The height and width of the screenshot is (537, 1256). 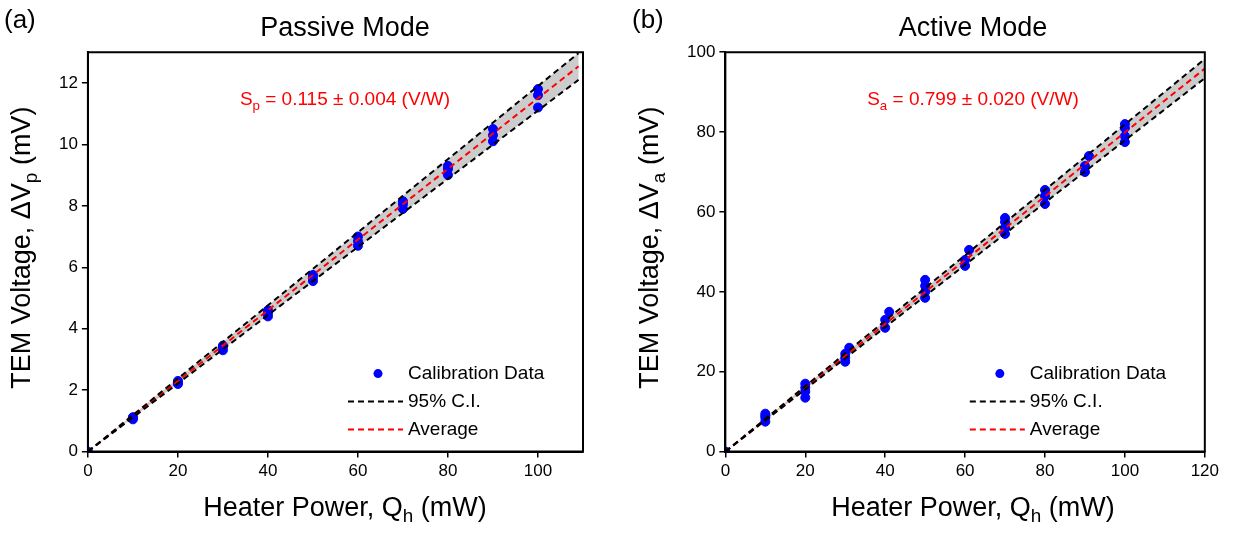 I want to click on y-tick-label: 12, so click(x=68, y=82).